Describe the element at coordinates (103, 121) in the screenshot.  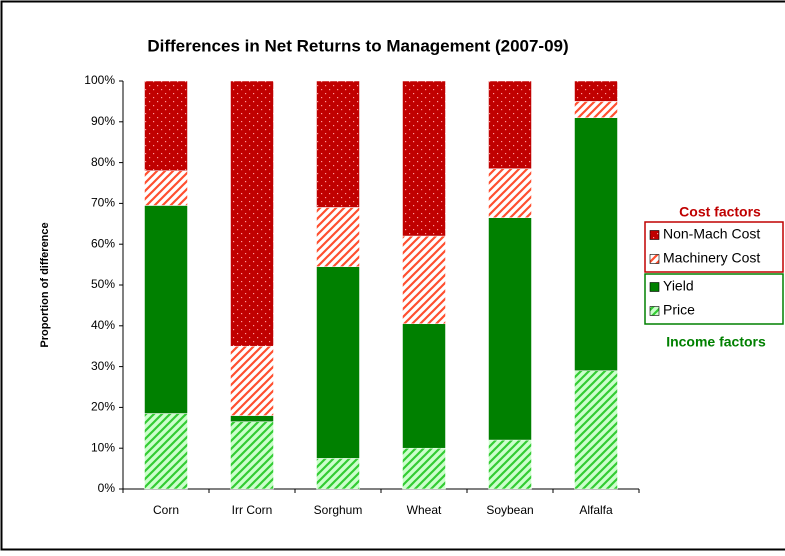
I see `y-tick-label: 90%` at that location.